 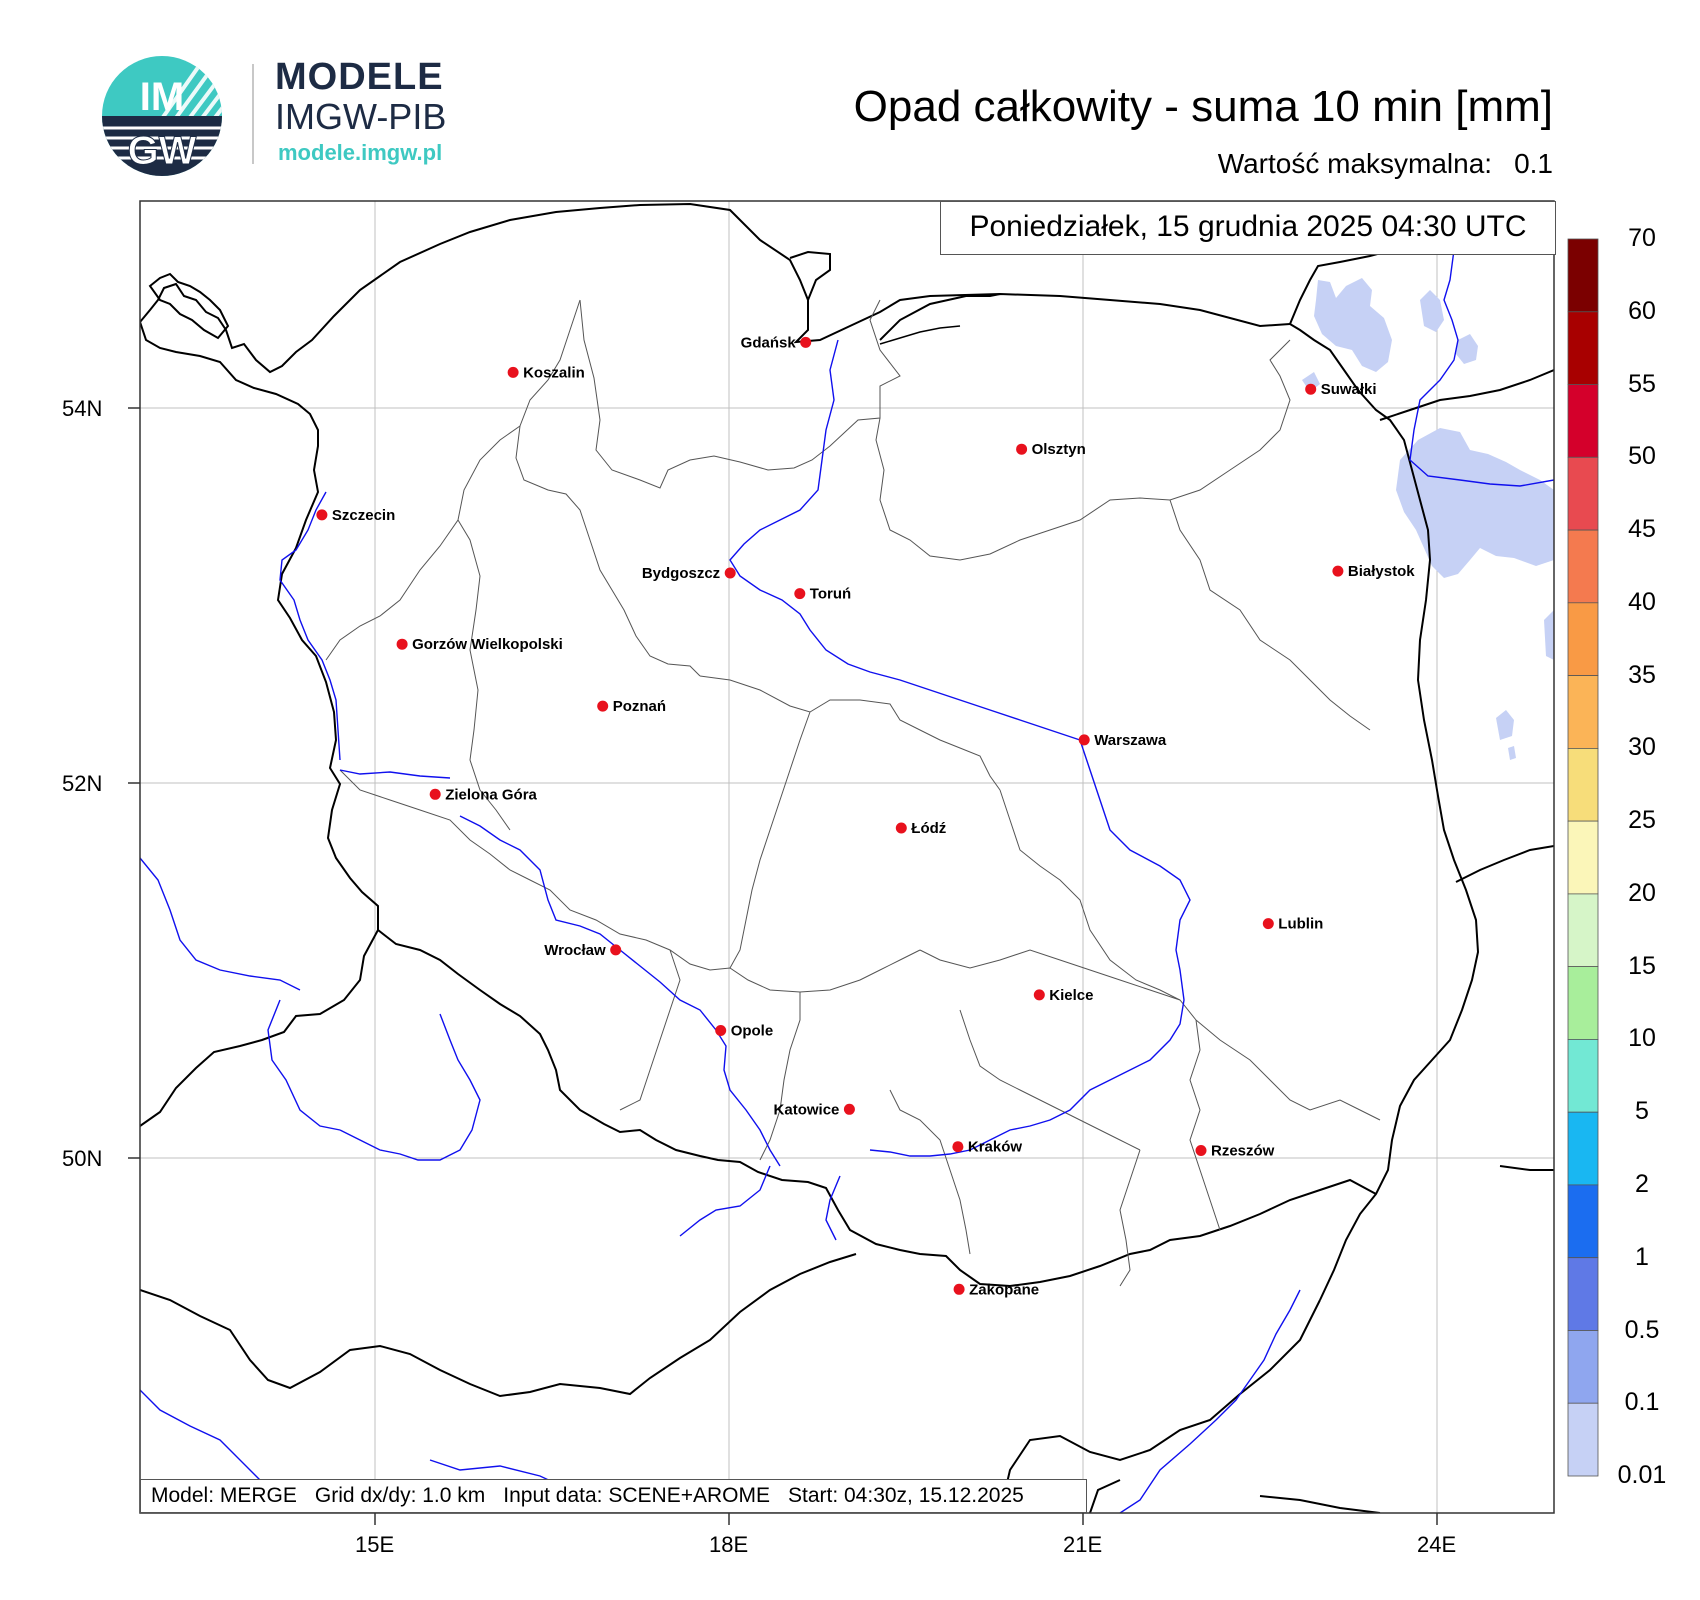 What do you see at coordinates (491, 794) in the screenshot?
I see `city-label: Zielona Góra` at bounding box center [491, 794].